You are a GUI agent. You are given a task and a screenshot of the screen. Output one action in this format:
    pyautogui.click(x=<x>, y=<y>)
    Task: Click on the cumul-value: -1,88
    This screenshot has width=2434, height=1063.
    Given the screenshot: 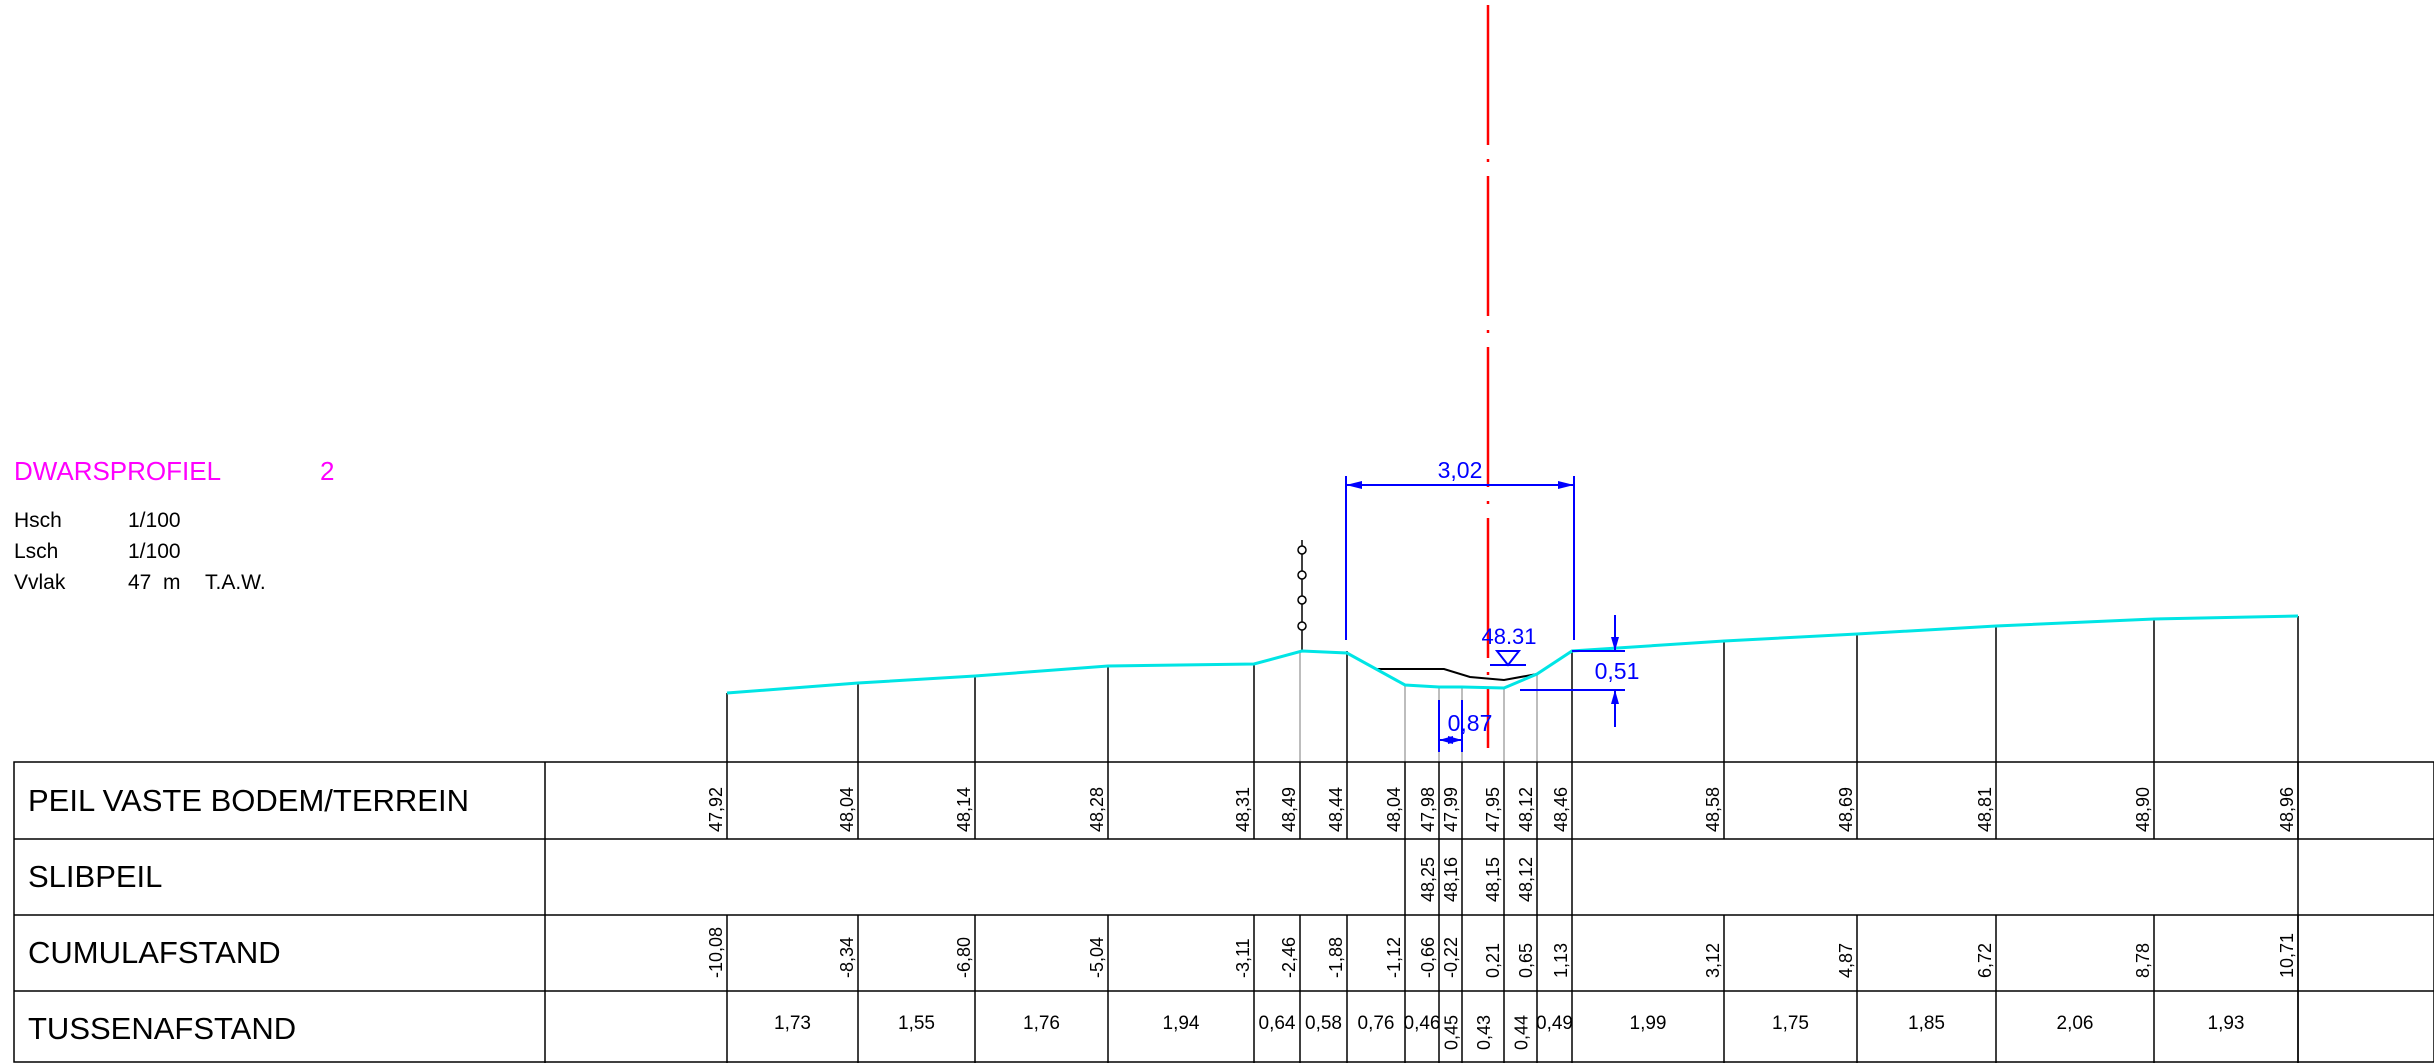 What is the action you would take?
    pyautogui.click(x=1336, y=957)
    